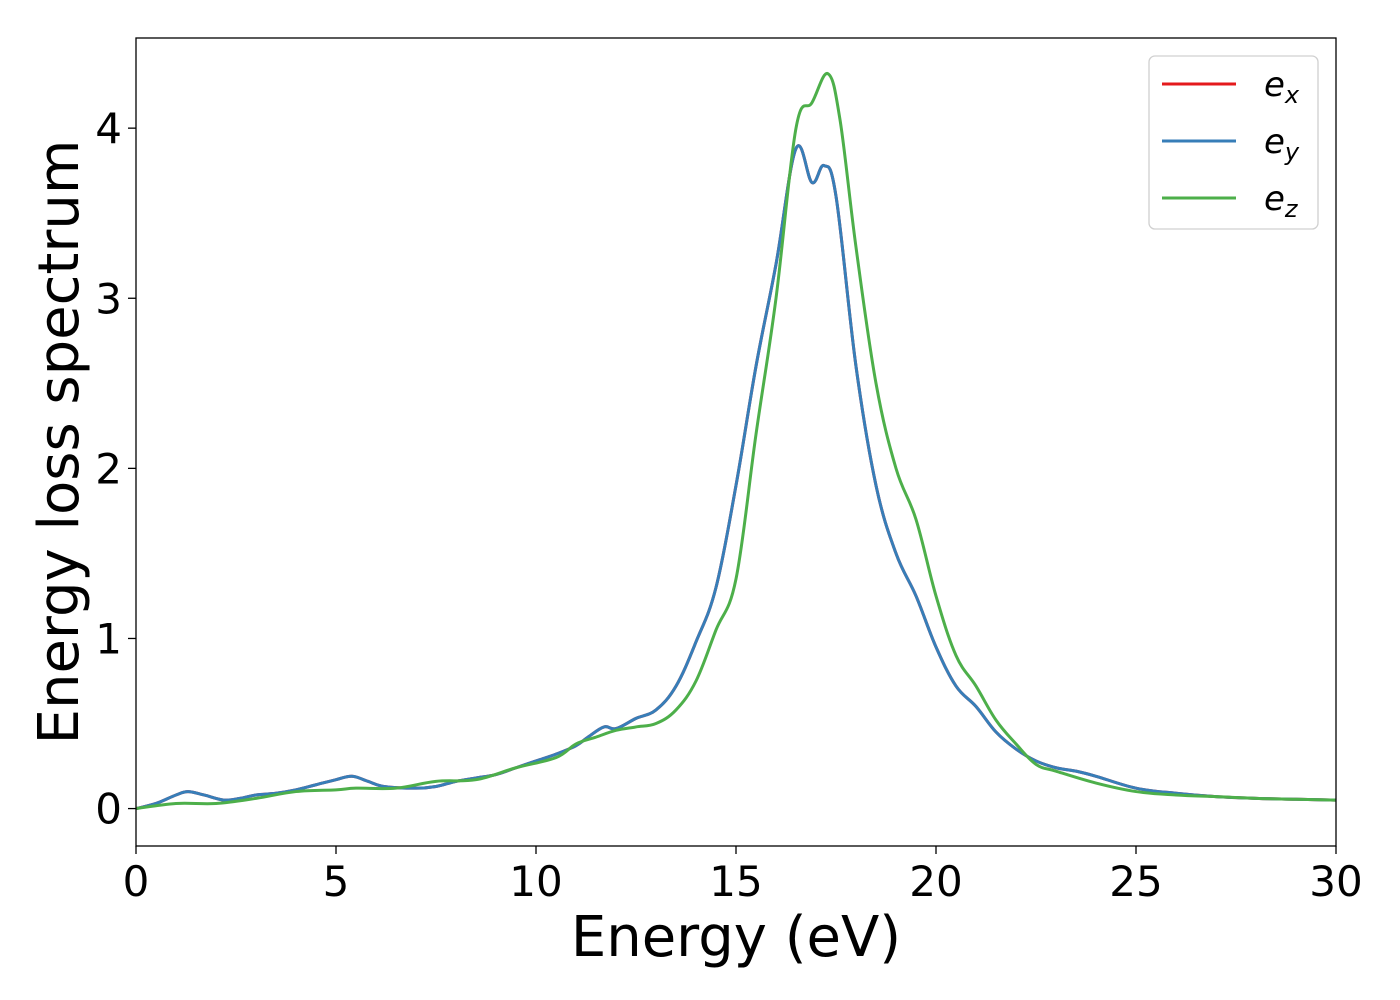 The height and width of the screenshot is (1000, 1400). Describe the element at coordinates (108, 298) in the screenshot. I see `y-tick-label: 3` at that location.